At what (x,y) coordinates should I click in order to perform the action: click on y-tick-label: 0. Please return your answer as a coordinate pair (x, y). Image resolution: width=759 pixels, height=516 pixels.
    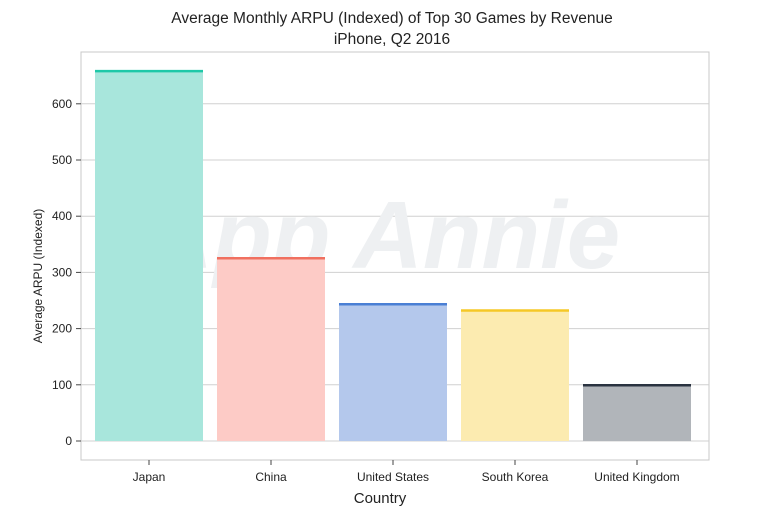
    Looking at the image, I should click on (68, 441).